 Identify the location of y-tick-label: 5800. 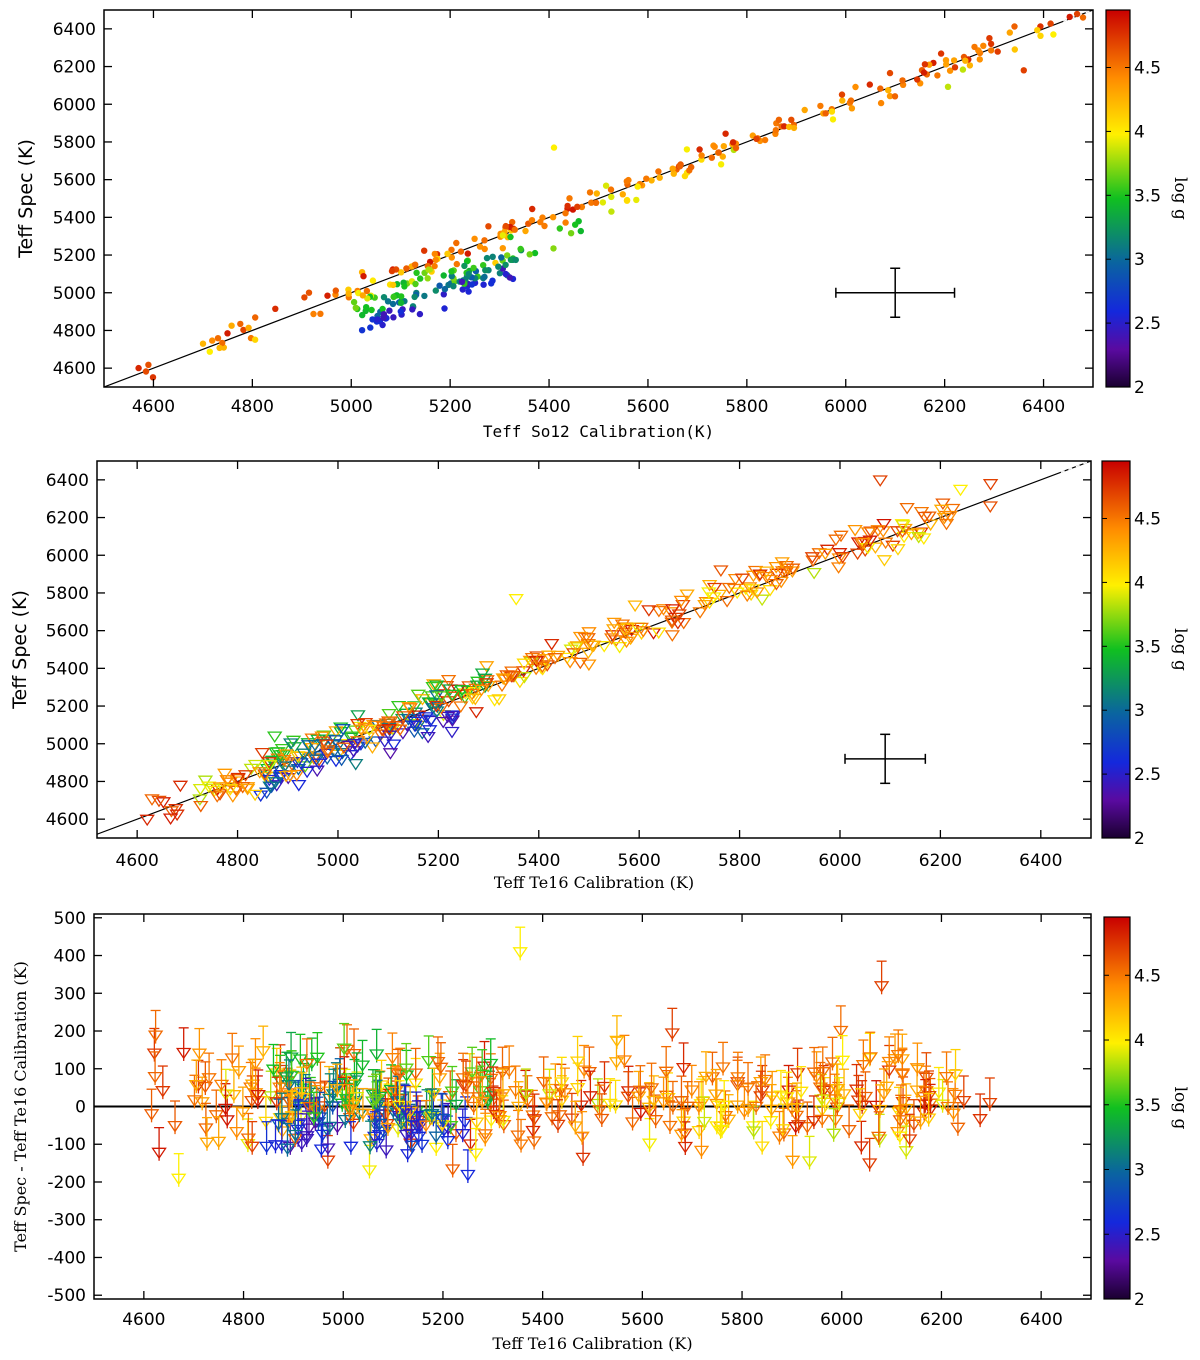
(74, 143).